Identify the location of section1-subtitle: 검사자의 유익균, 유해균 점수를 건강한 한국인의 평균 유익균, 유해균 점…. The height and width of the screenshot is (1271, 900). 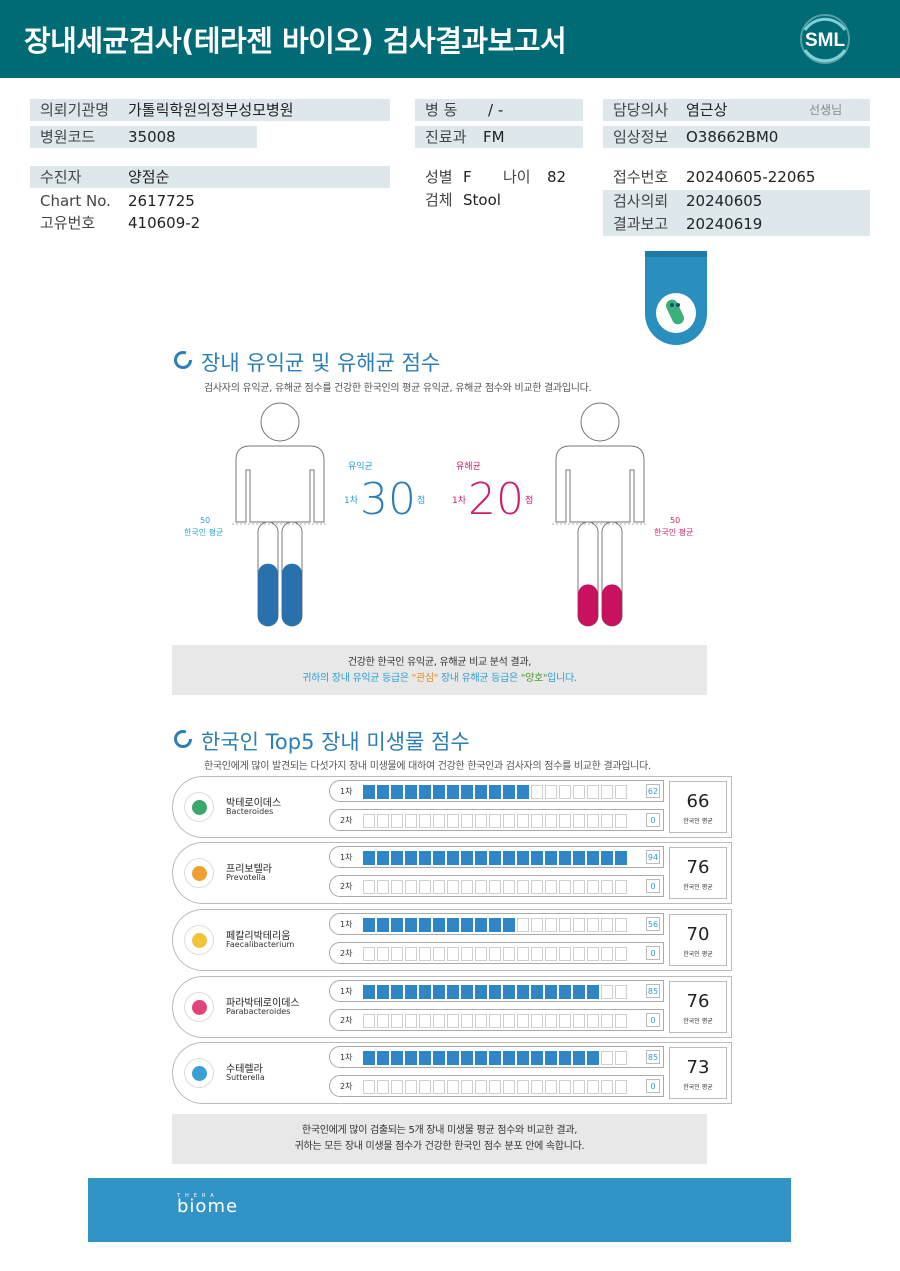
(398, 388).